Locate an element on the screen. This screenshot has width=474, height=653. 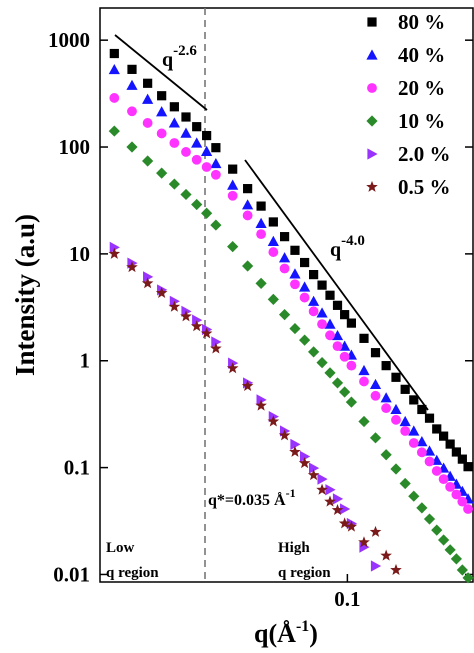
y-tick-label: 0.1 is located at coordinates (77, 468).